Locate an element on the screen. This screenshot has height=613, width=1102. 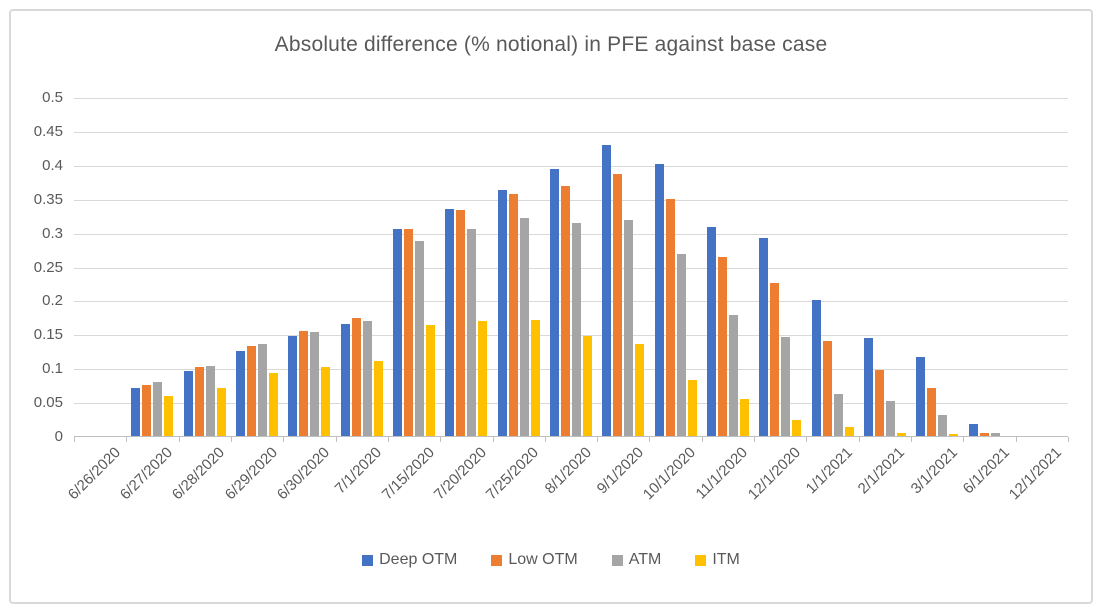
bar-group-7-25-2020 is located at coordinates (519, 267).